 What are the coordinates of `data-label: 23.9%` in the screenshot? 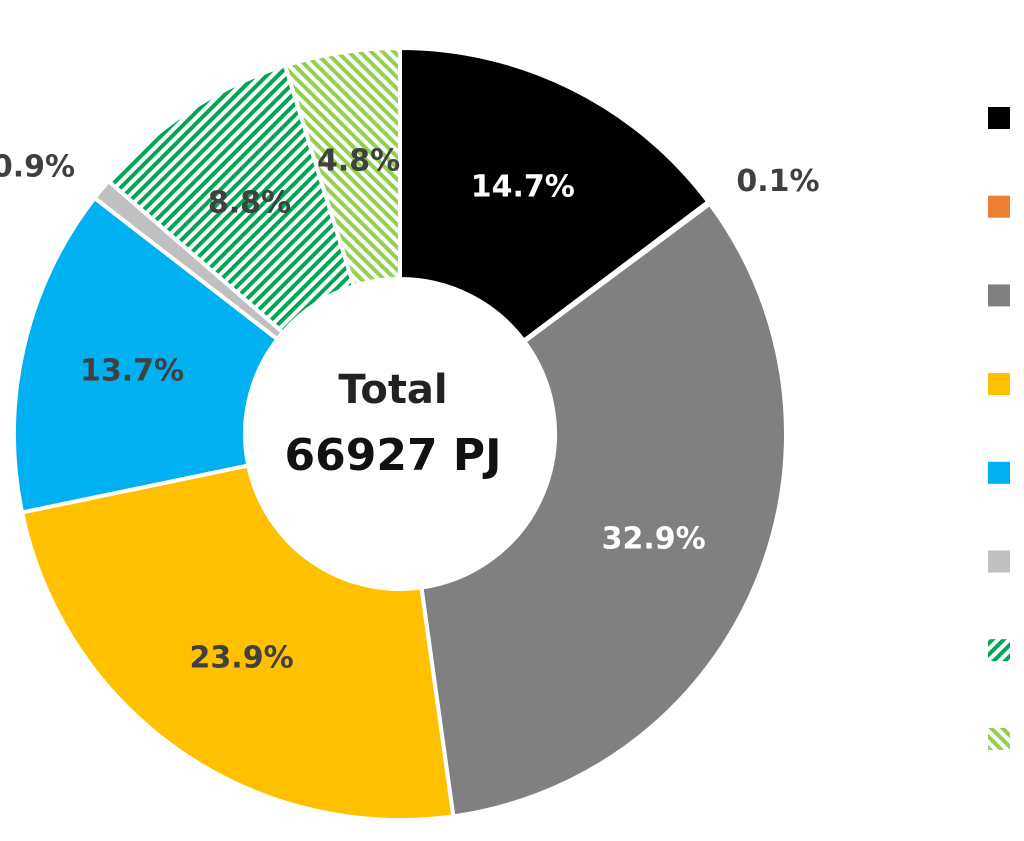 It's located at (242, 657).